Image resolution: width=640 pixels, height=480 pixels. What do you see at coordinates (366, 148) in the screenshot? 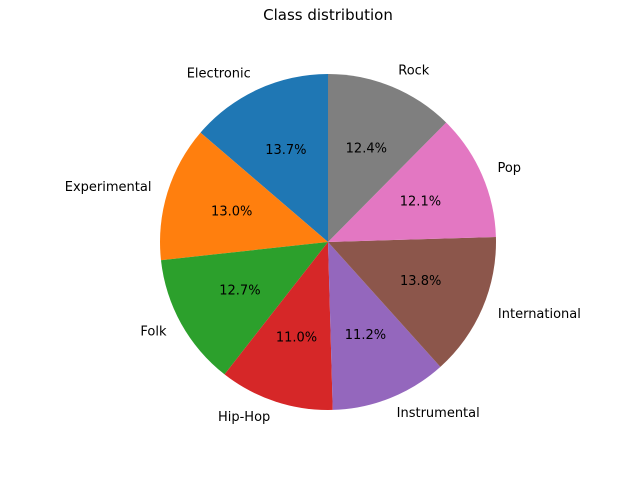
I see `slice-percent-rock: 12.4%` at bounding box center [366, 148].